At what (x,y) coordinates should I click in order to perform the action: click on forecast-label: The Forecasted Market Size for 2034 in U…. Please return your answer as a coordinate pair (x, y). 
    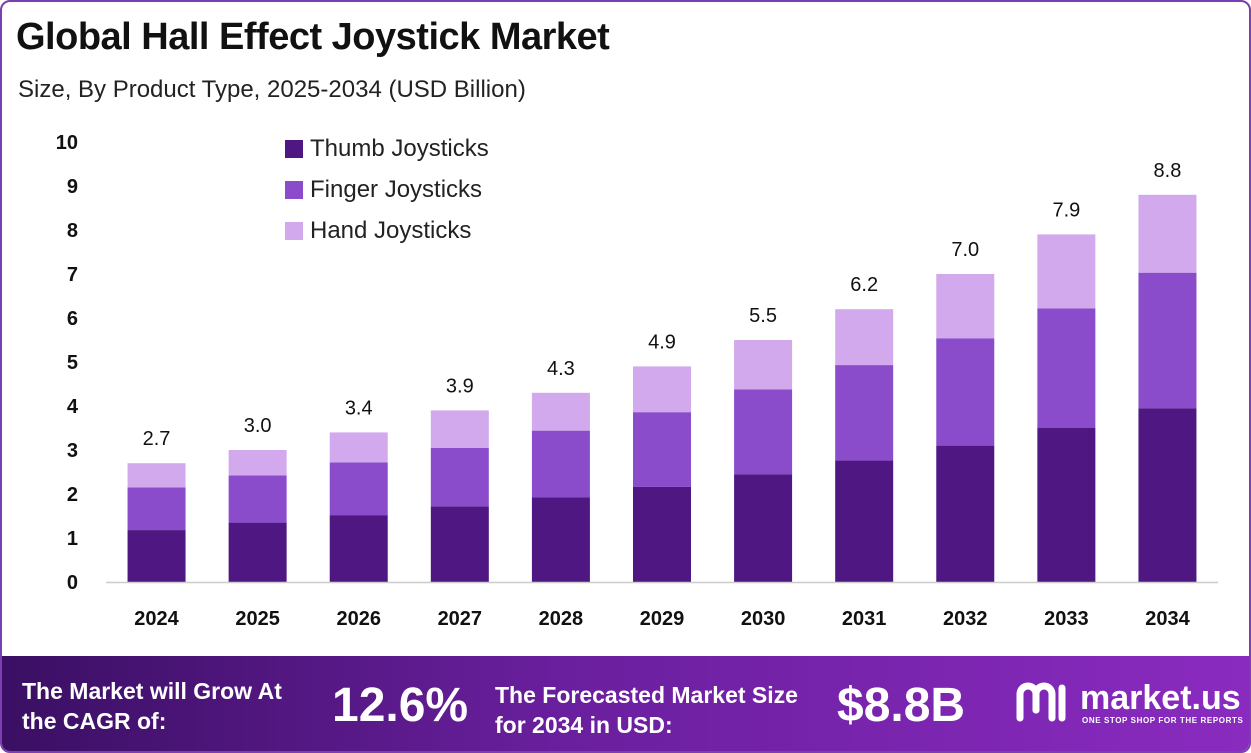
    Looking at the image, I should click on (646, 710).